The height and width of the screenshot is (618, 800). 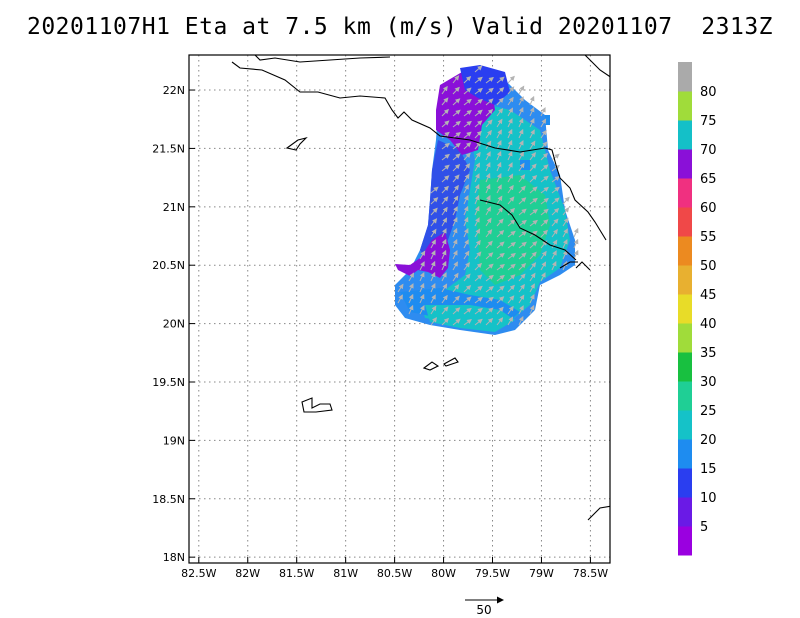 What do you see at coordinates (394, 573) in the screenshot?
I see `lon-tick-label: 80.5W` at bounding box center [394, 573].